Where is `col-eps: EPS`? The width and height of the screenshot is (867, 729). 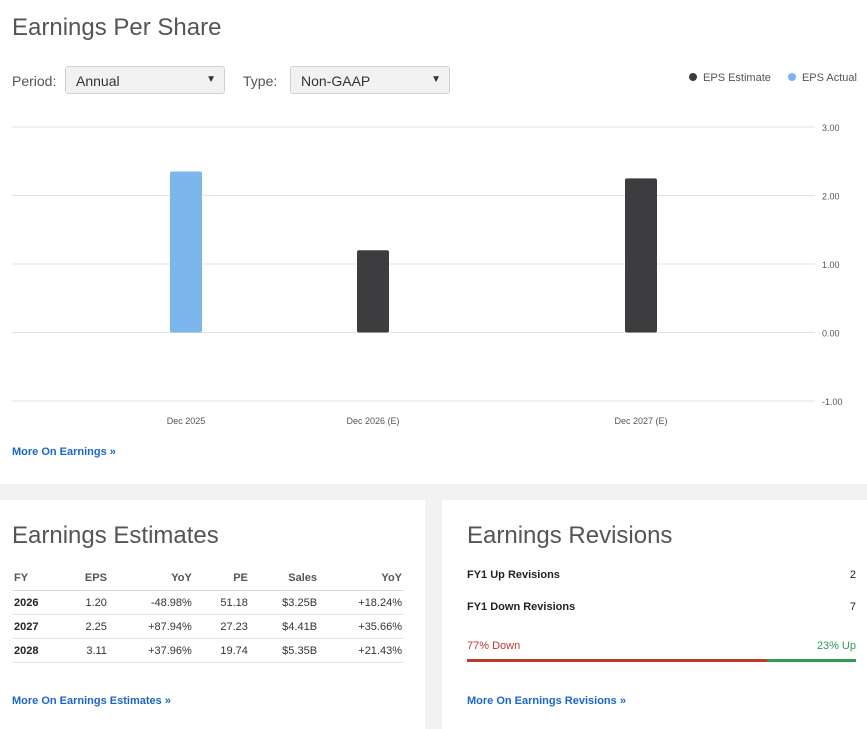 col-eps: EPS is located at coordinates (85, 578).